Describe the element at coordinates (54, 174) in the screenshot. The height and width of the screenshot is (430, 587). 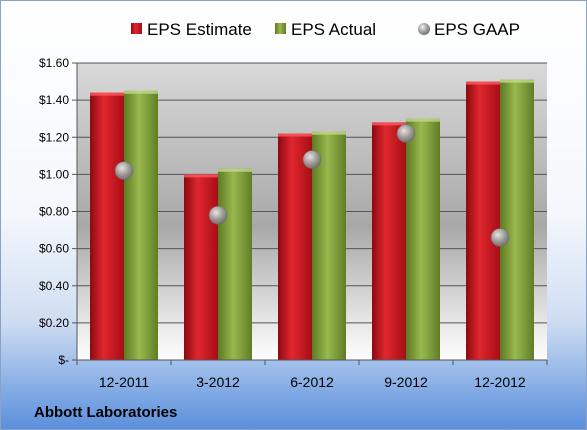
I see `y-tick-label: $1.00` at that location.